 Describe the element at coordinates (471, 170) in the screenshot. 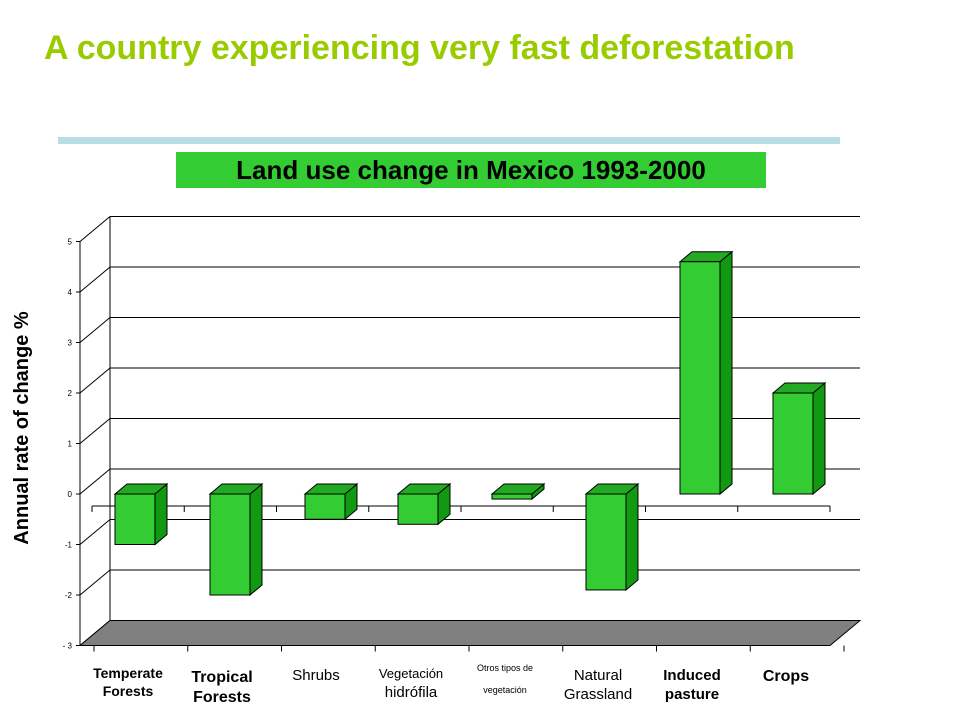

I see `chart-title: Land use change in Mexico 1993-2000` at that location.